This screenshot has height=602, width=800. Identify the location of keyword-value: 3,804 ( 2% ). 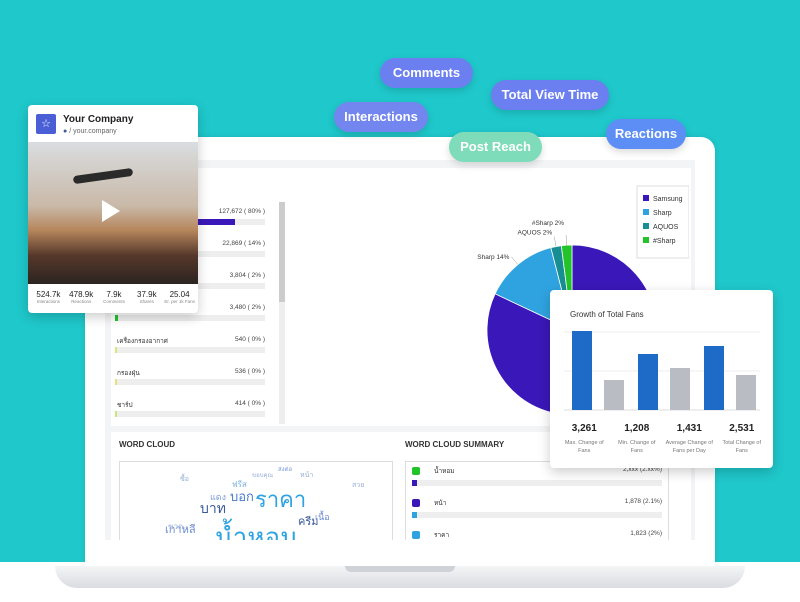
(247, 275).